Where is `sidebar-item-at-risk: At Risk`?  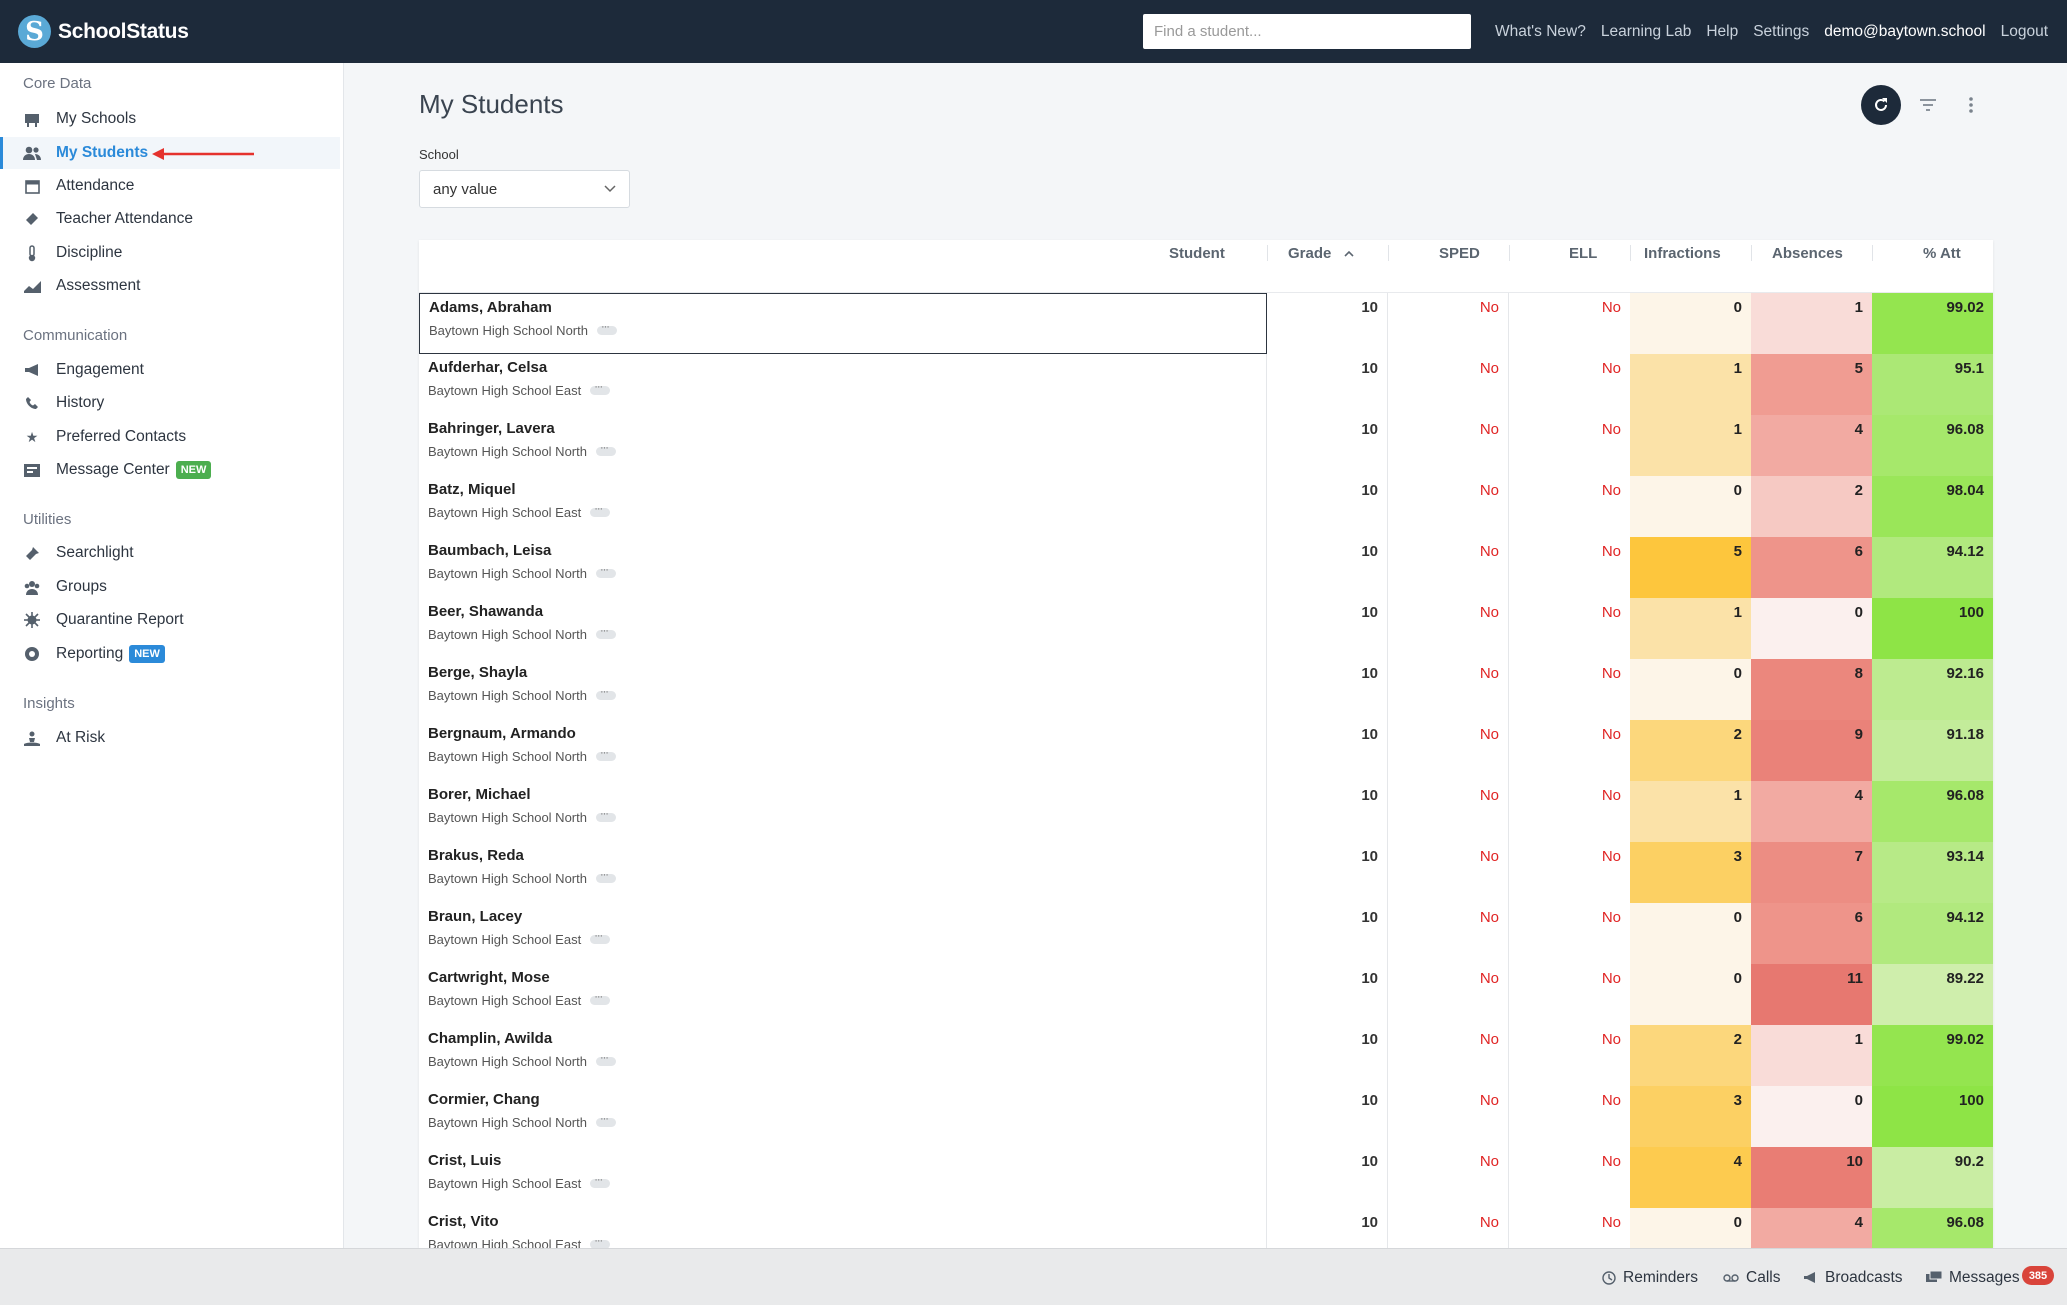
sidebar-item-at-risk: At Risk is located at coordinates (170, 738).